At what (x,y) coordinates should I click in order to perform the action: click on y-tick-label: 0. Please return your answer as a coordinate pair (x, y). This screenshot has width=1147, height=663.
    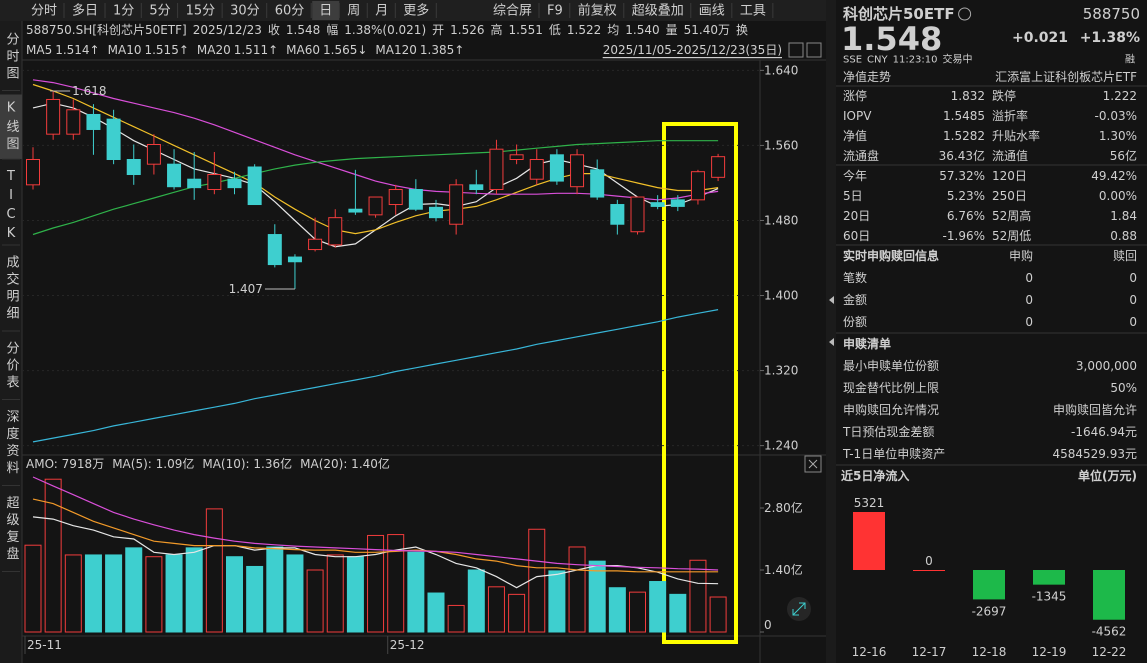
    Looking at the image, I should click on (768, 625).